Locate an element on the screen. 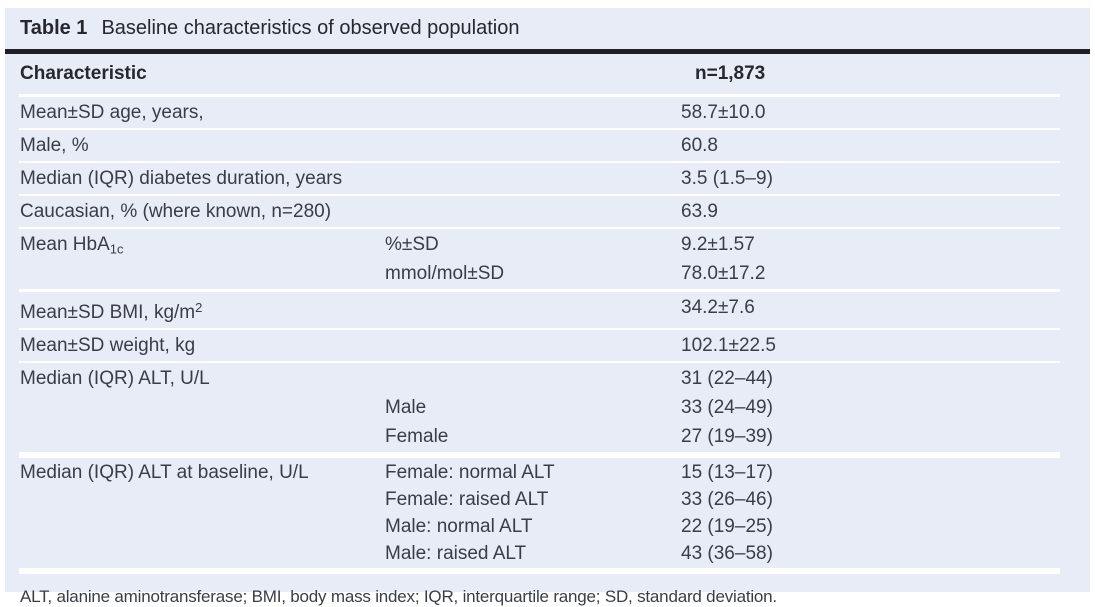 The image size is (1095, 607). sublabel: Male: normal ALT is located at coordinates (459, 526).